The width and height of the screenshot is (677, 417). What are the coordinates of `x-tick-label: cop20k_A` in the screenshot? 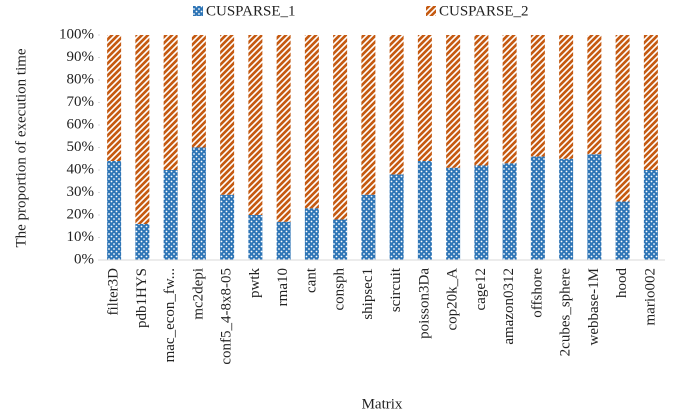 It's located at (453, 299).